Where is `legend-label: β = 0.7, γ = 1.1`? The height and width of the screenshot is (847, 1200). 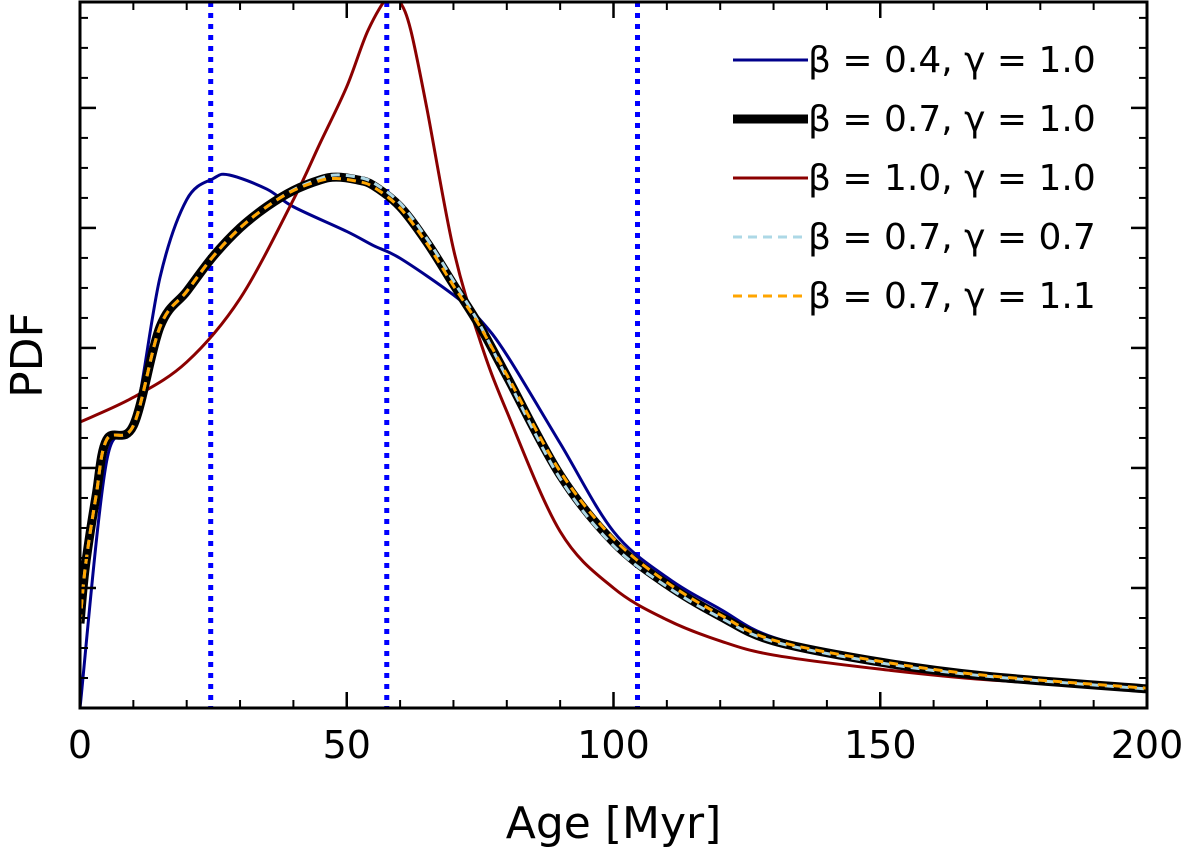
legend-label: β = 0.7, γ = 1.1 is located at coordinates (952, 296).